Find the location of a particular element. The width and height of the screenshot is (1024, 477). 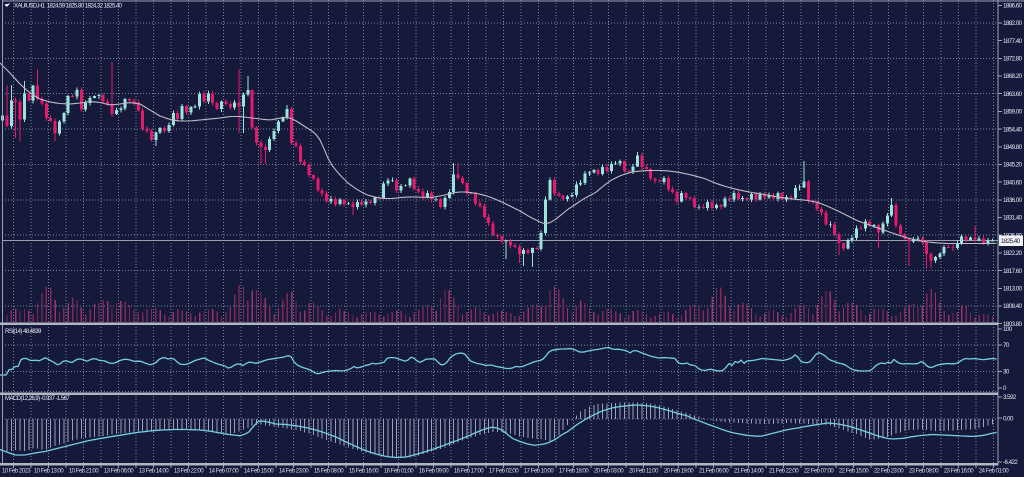

svg-text: -6.422 is located at coordinates (1010, 462).